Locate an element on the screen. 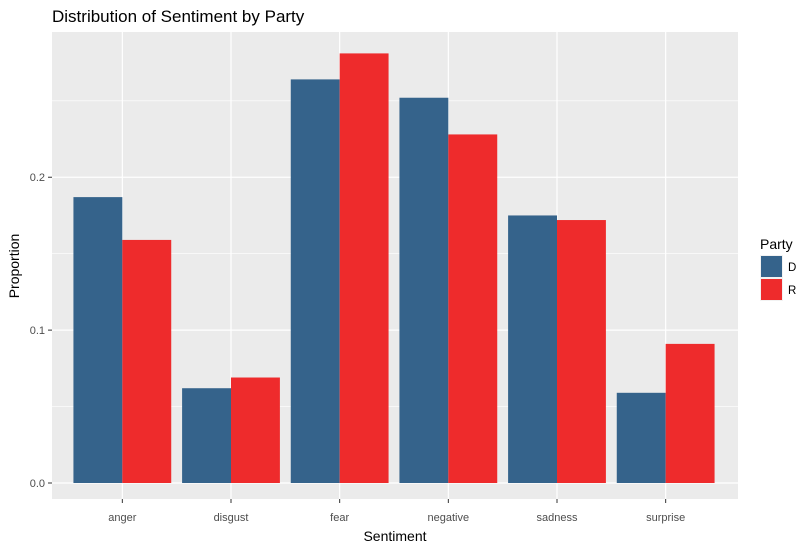 The height and width of the screenshot is (547, 810). bar-disgust-R is located at coordinates (255, 430).